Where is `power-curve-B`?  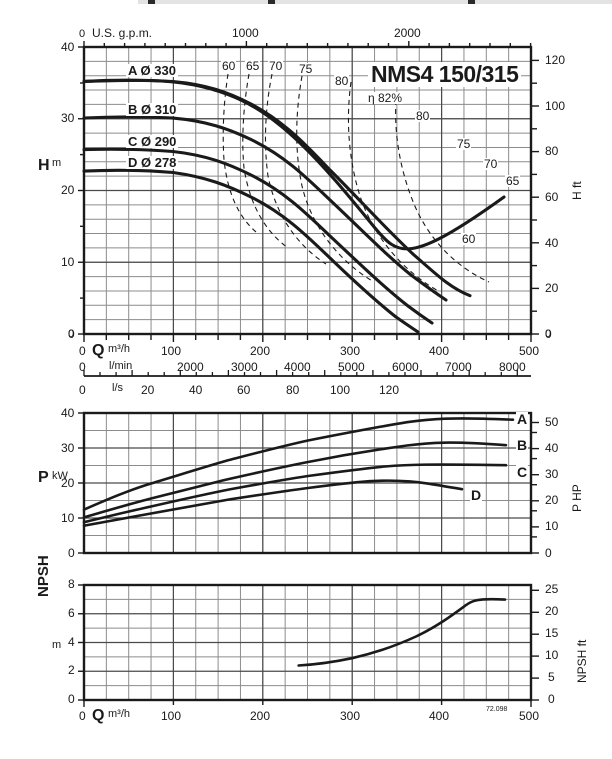 power-curve-B is located at coordinates (295, 480).